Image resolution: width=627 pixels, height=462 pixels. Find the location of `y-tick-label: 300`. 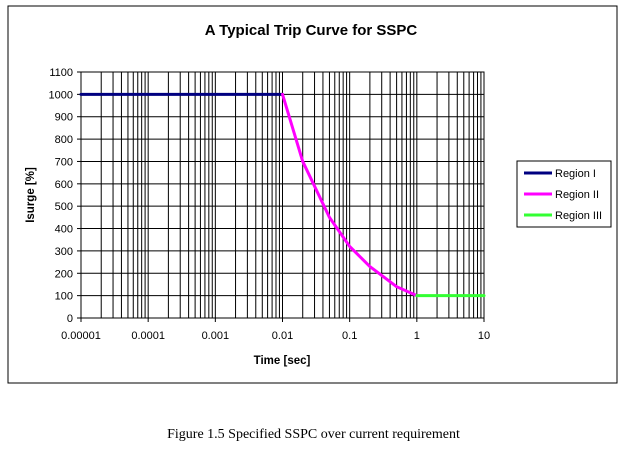

y-tick-label: 300 is located at coordinates (64, 252).